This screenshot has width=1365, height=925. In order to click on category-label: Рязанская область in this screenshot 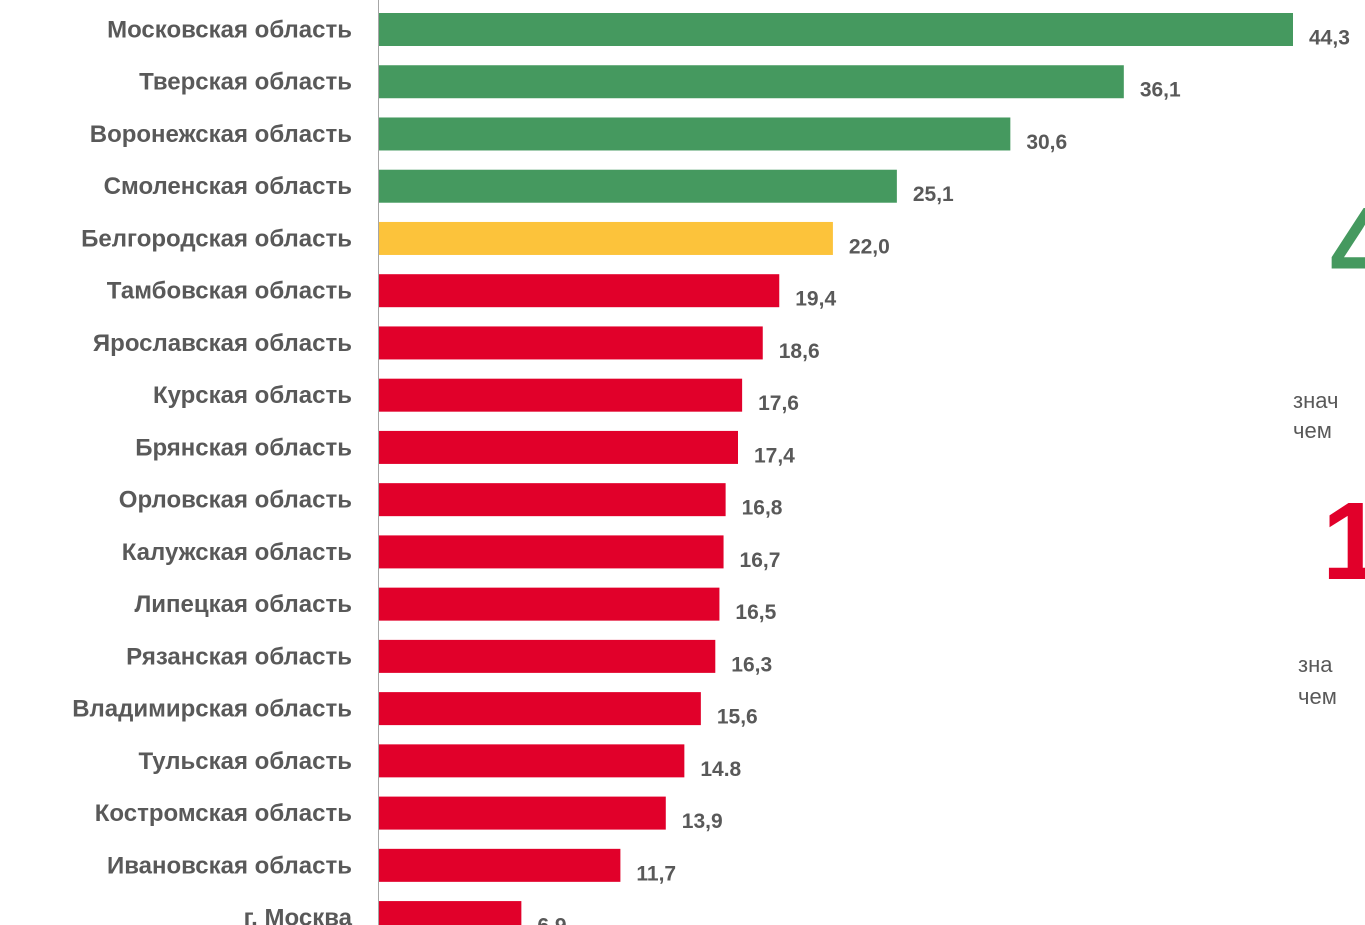, I will do `click(239, 656)`.